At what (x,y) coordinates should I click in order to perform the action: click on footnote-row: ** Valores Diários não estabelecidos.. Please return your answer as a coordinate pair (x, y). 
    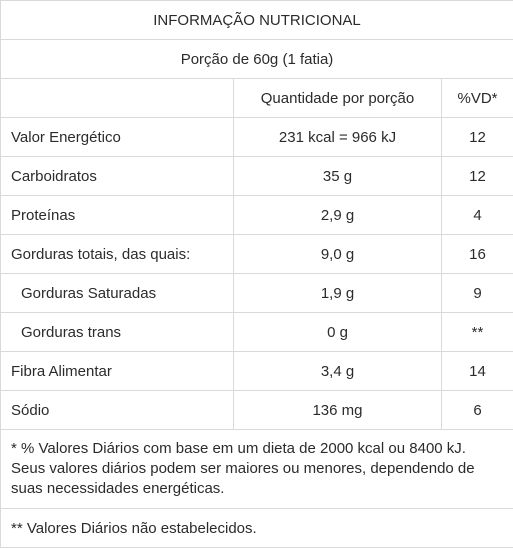
    Looking at the image, I should click on (257, 528).